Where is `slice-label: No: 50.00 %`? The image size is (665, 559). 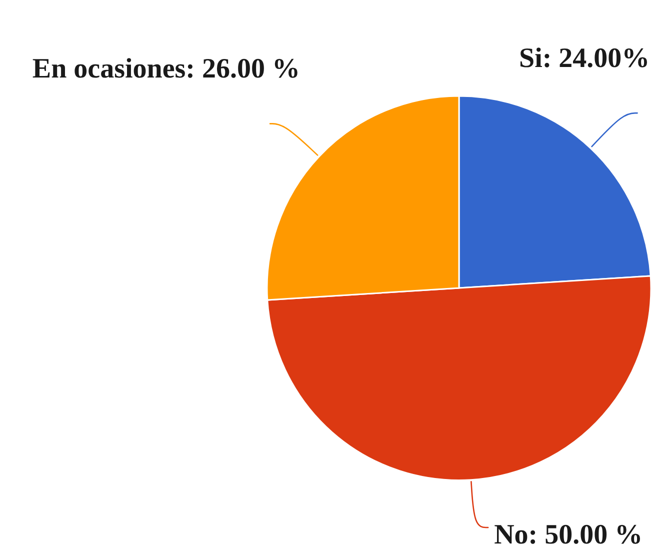 slice-label: No: 50.00 % is located at coordinates (568, 535).